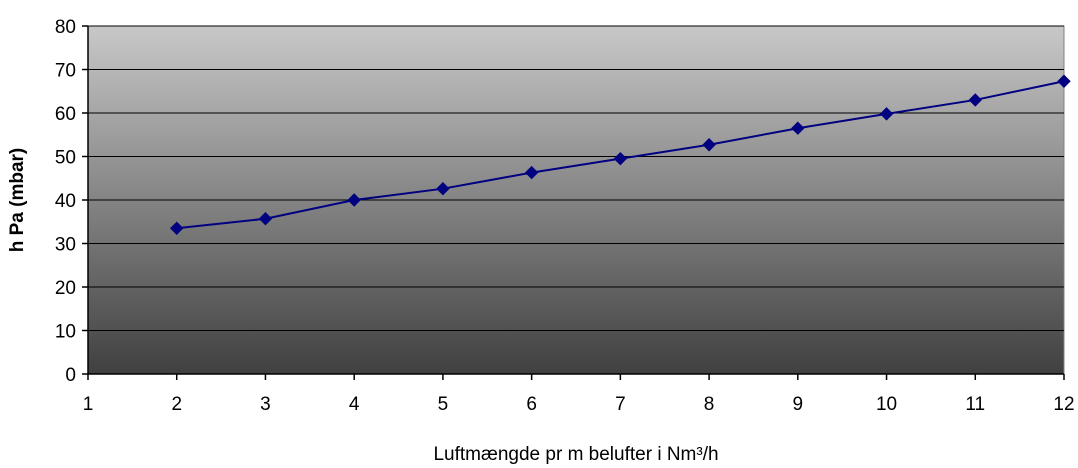 This screenshot has width=1078, height=468. What do you see at coordinates (575, 454) in the screenshot?
I see `x-axis-title: Luftmængde pr m belufter i Nm³/h` at bounding box center [575, 454].